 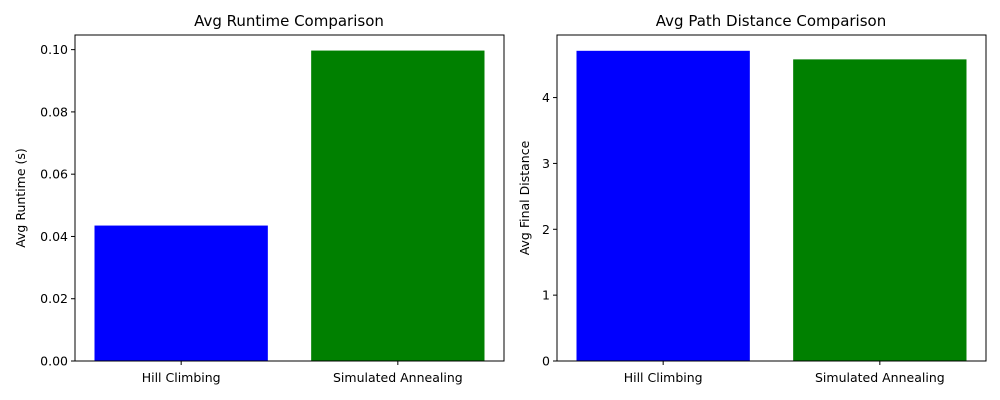 What do you see at coordinates (663, 377) in the screenshot?
I see `distance-x-tick-label-1: Hill Climbing` at bounding box center [663, 377].